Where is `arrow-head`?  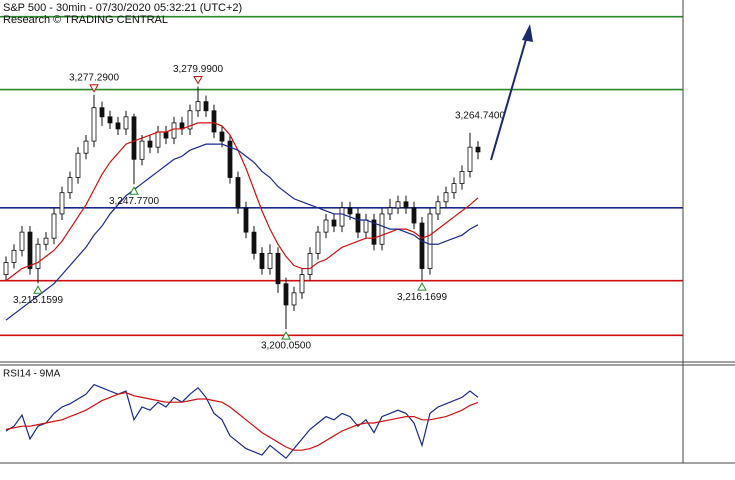
arrow-head is located at coordinates (527, 33).